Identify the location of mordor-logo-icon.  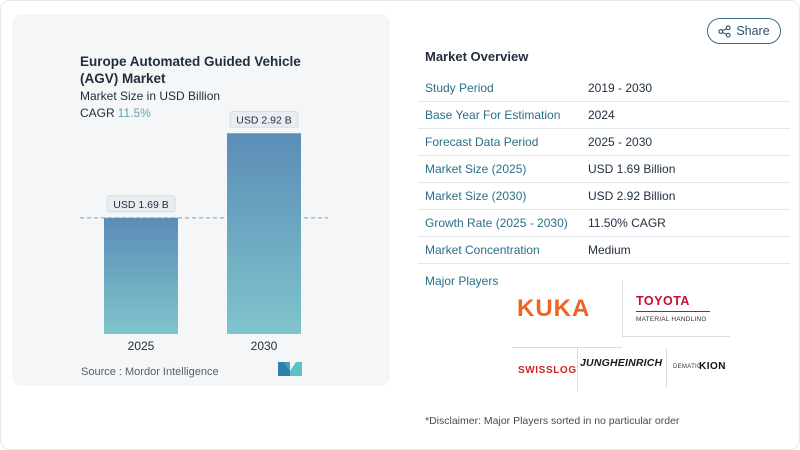
(290, 369).